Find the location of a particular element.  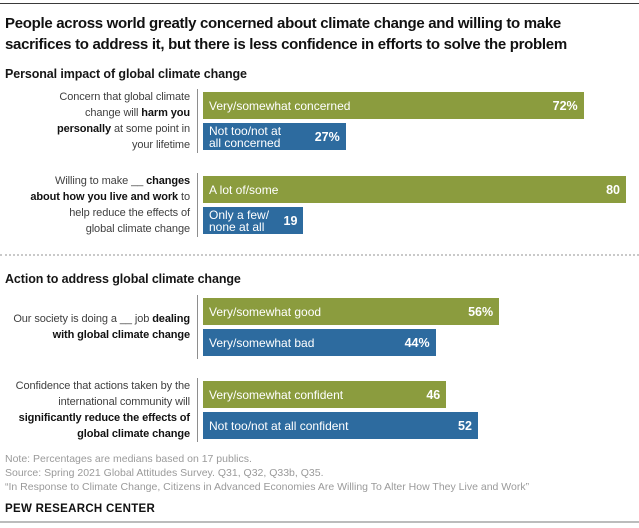

bar-category-label: A lot of/some is located at coordinates (244, 189).